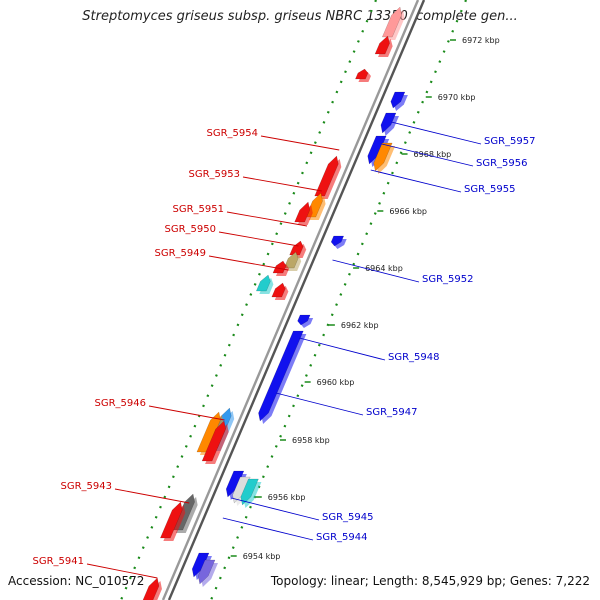  What do you see at coordinates (336, 382) in the screenshot?
I see `scale-tick-label: 6960 kbp` at bounding box center [336, 382].